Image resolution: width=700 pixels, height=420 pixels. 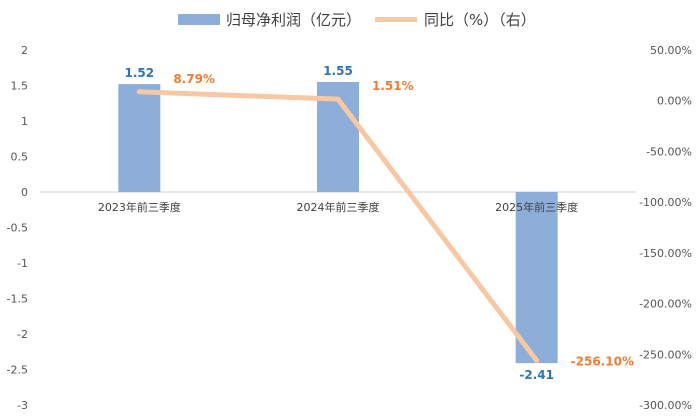 I want to click on category-label: 2024年前三季度, so click(x=338, y=207).